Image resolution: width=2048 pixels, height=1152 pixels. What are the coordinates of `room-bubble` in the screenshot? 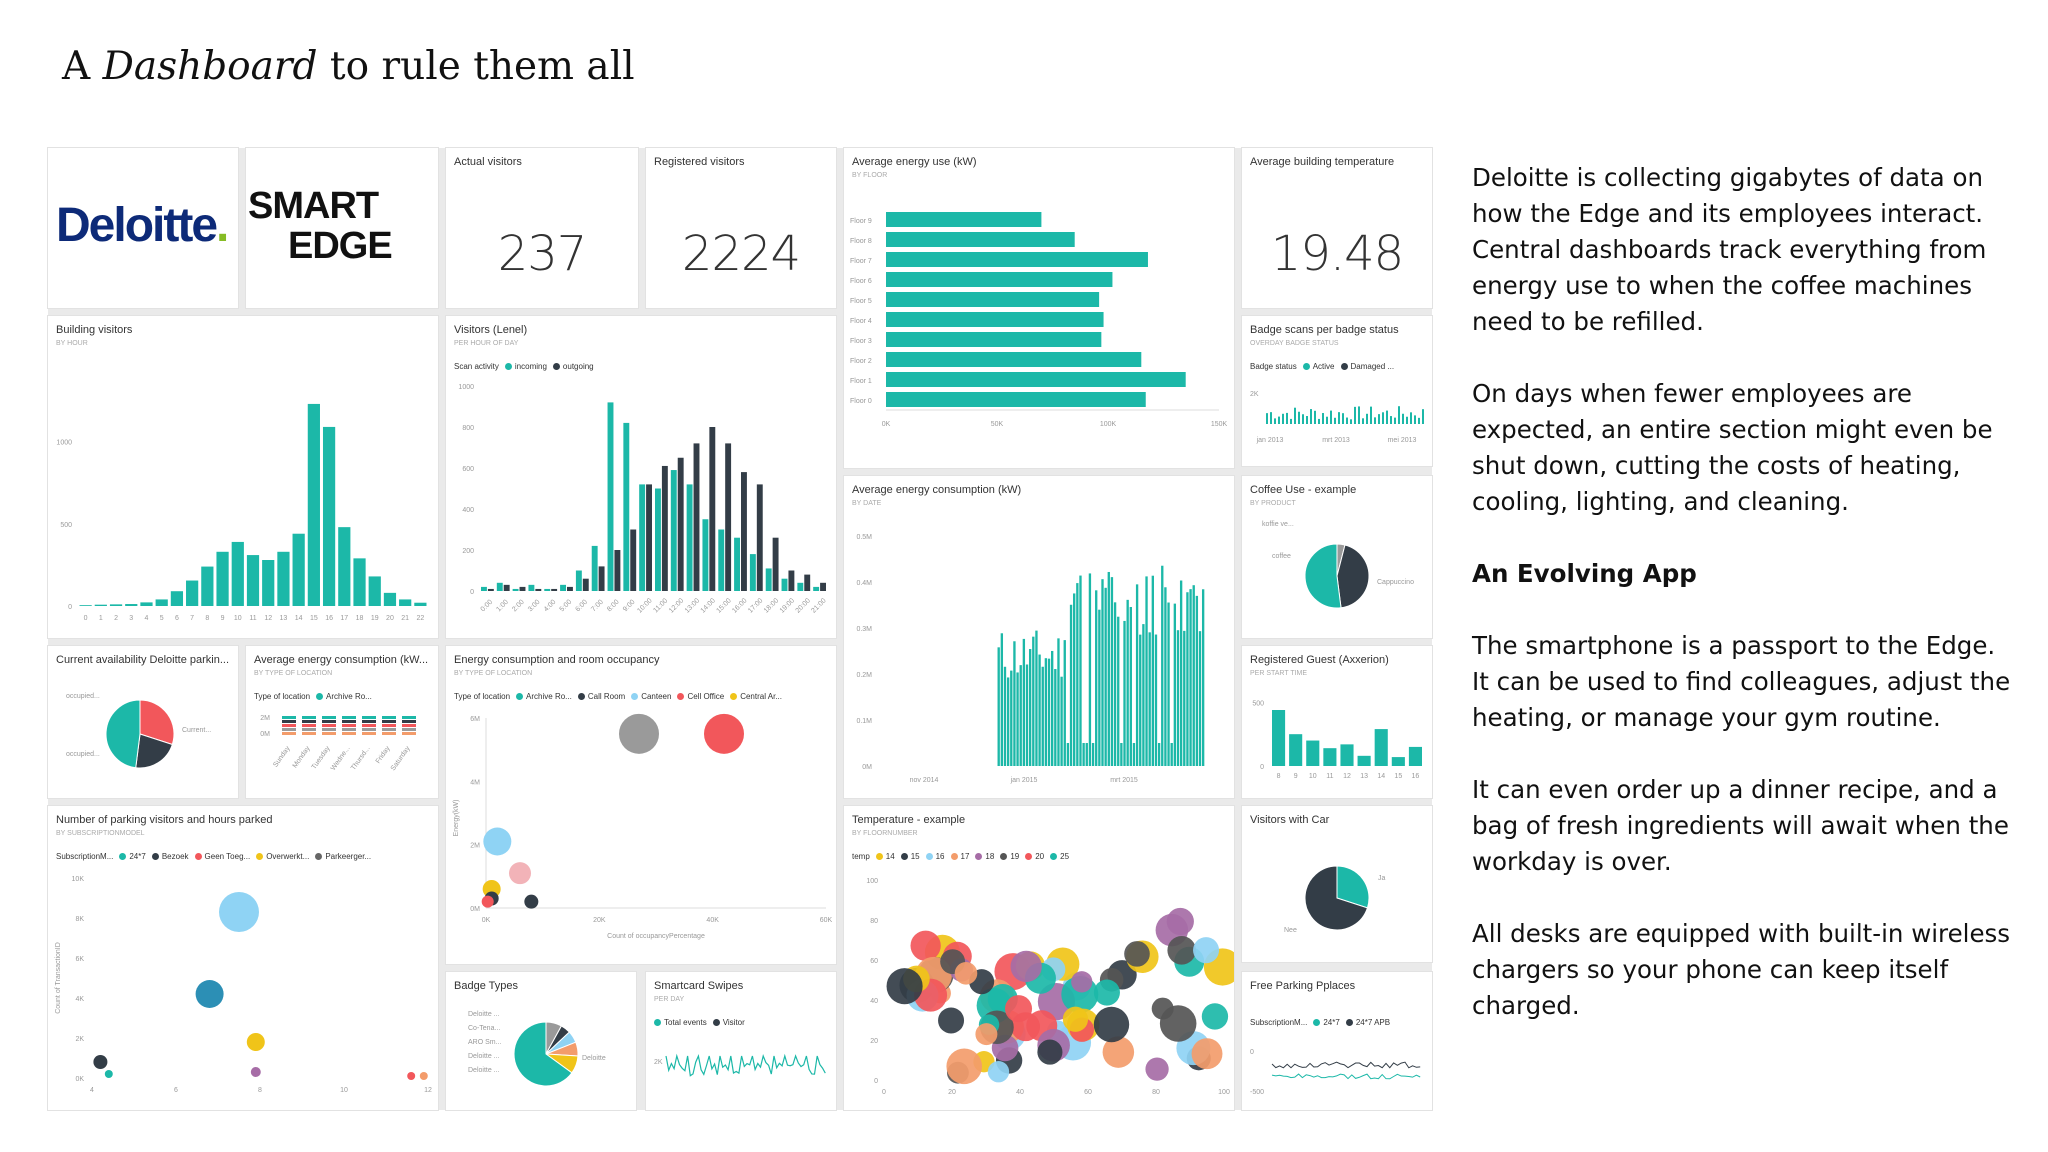 It's located at (520, 873).